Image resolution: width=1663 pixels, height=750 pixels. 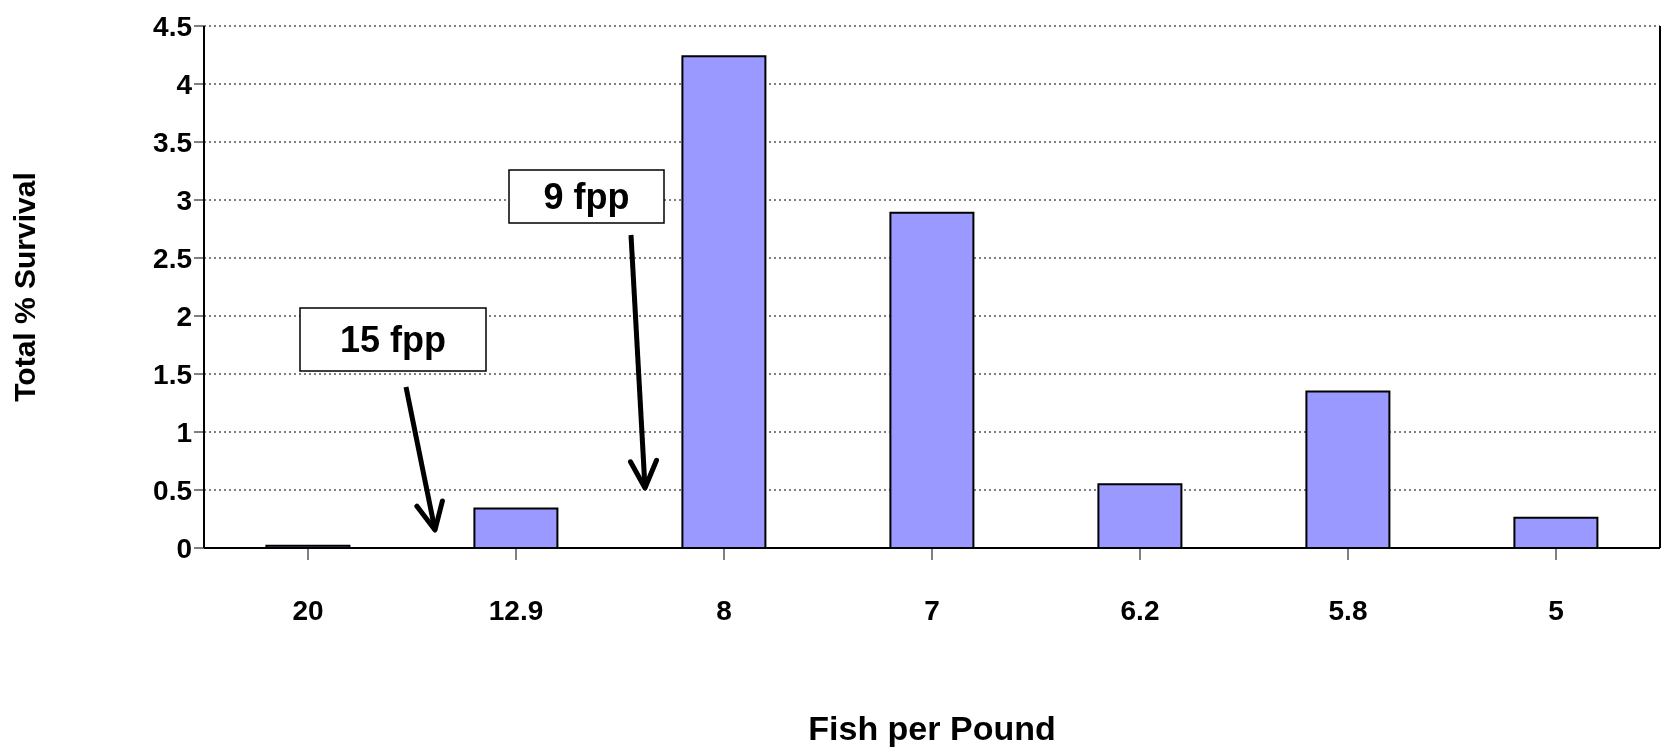 What do you see at coordinates (184, 84) in the screenshot?
I see `y-tick-label: 4` at bounding box center [184, 84].